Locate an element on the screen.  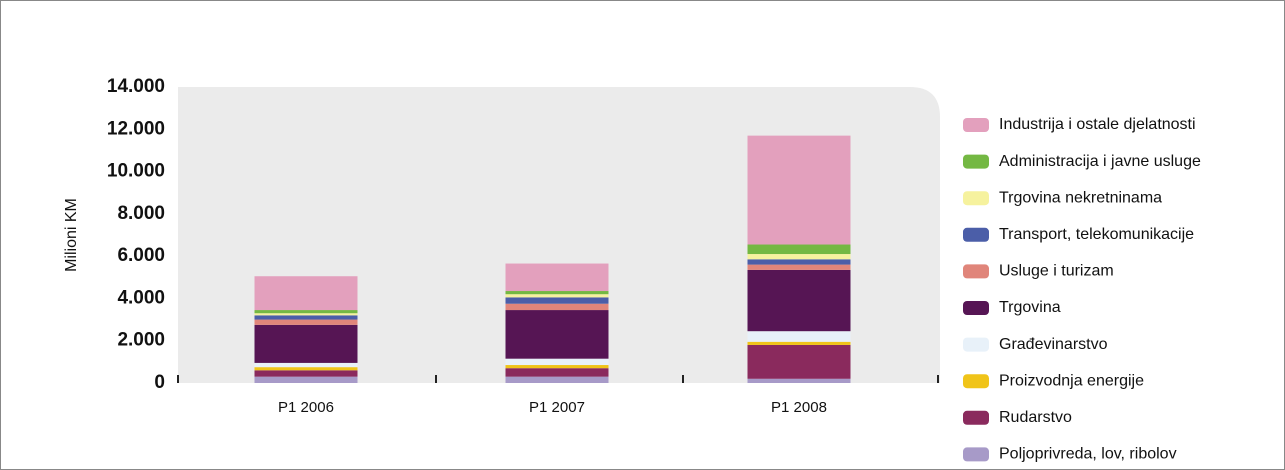
legend-label: Trgovina is located at coordinates (1030, 307).